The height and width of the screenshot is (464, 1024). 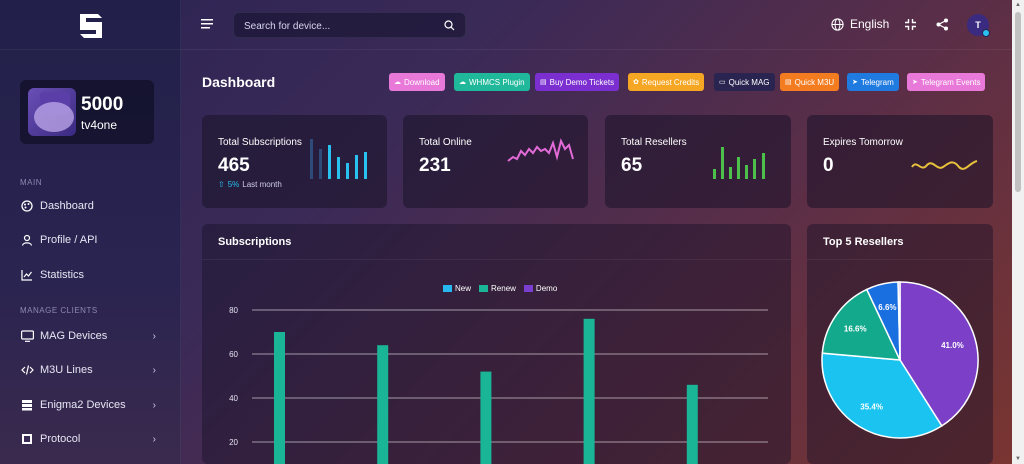 What do you see at coordinates (27, 336) in the screenshot?
I see `monitor-icon` at bounding box center [27, 336].